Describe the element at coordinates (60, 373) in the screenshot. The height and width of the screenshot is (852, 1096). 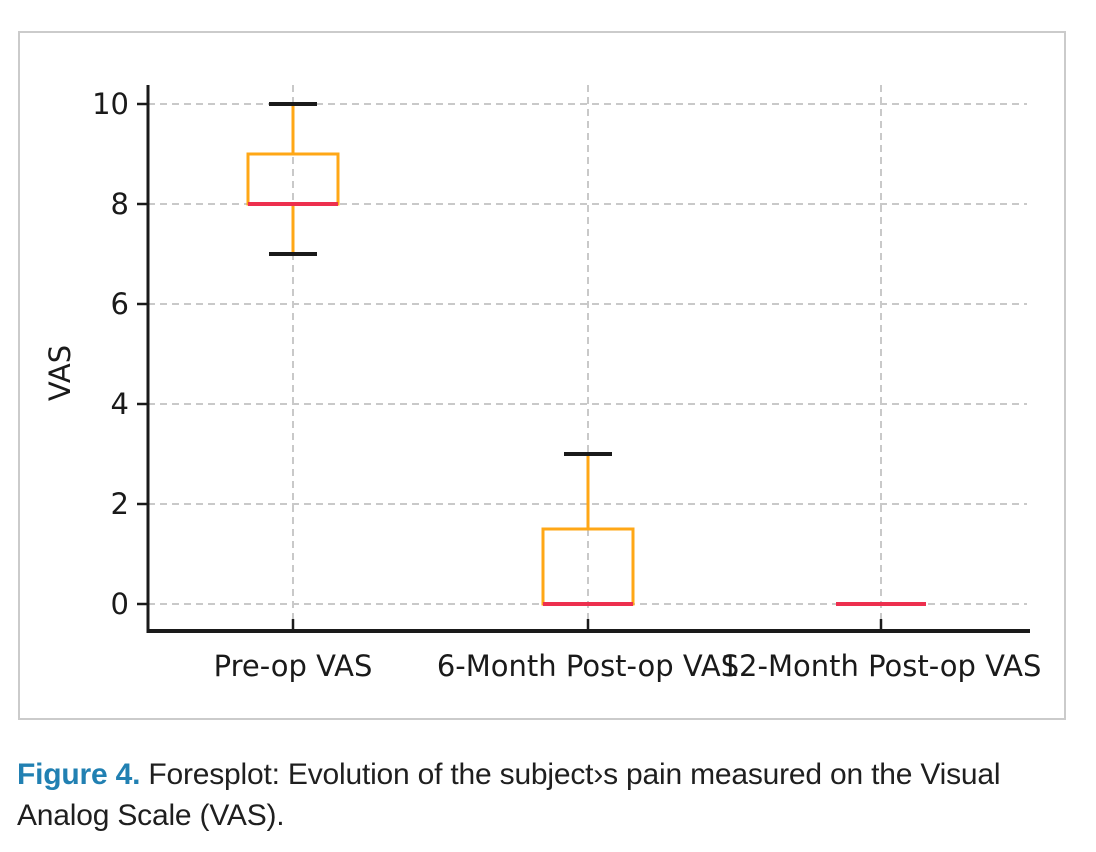
I see `y-axis-title: VAS` at that location.